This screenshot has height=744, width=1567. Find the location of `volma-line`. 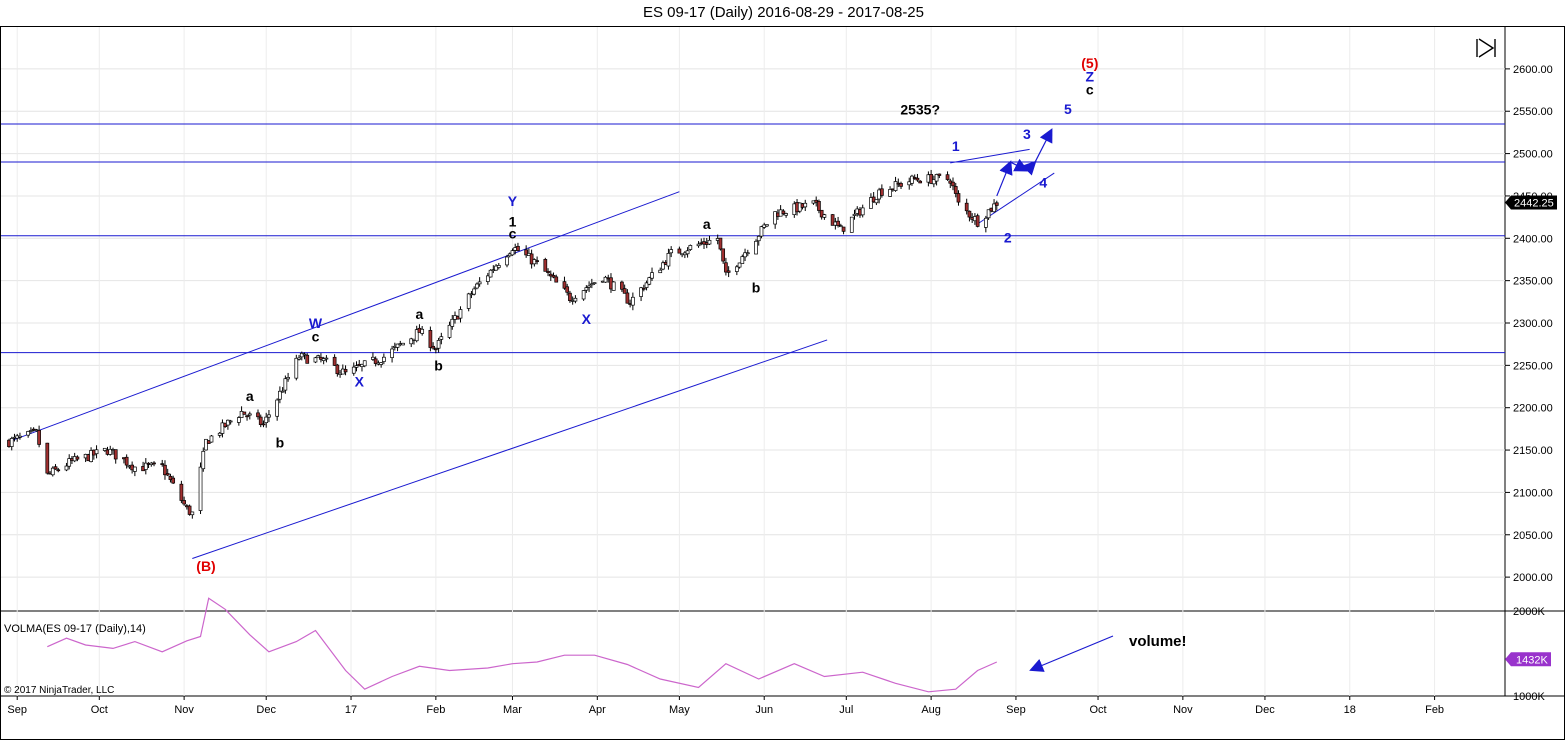

volma-line is located at coordinates (522, 645).